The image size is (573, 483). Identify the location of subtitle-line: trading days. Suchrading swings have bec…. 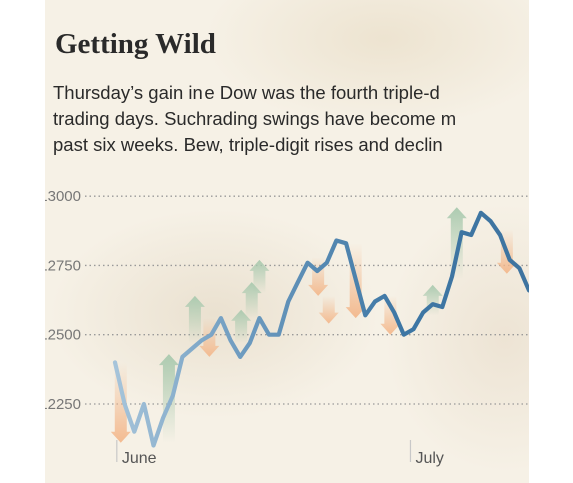
(255, 118).